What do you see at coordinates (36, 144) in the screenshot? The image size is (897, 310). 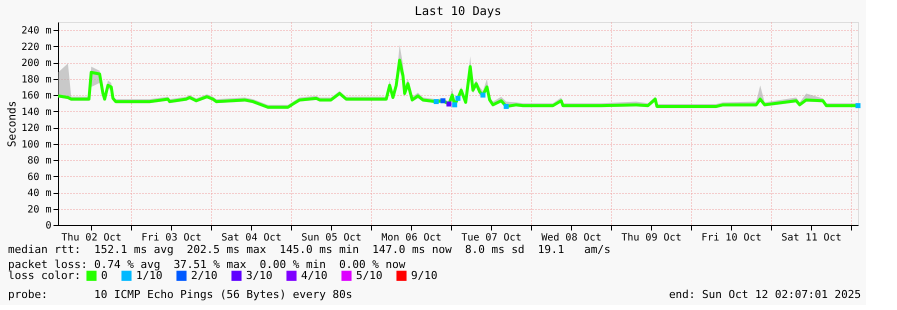 I see `y-tick-label: 100 m` at bounding box center [36, 144].